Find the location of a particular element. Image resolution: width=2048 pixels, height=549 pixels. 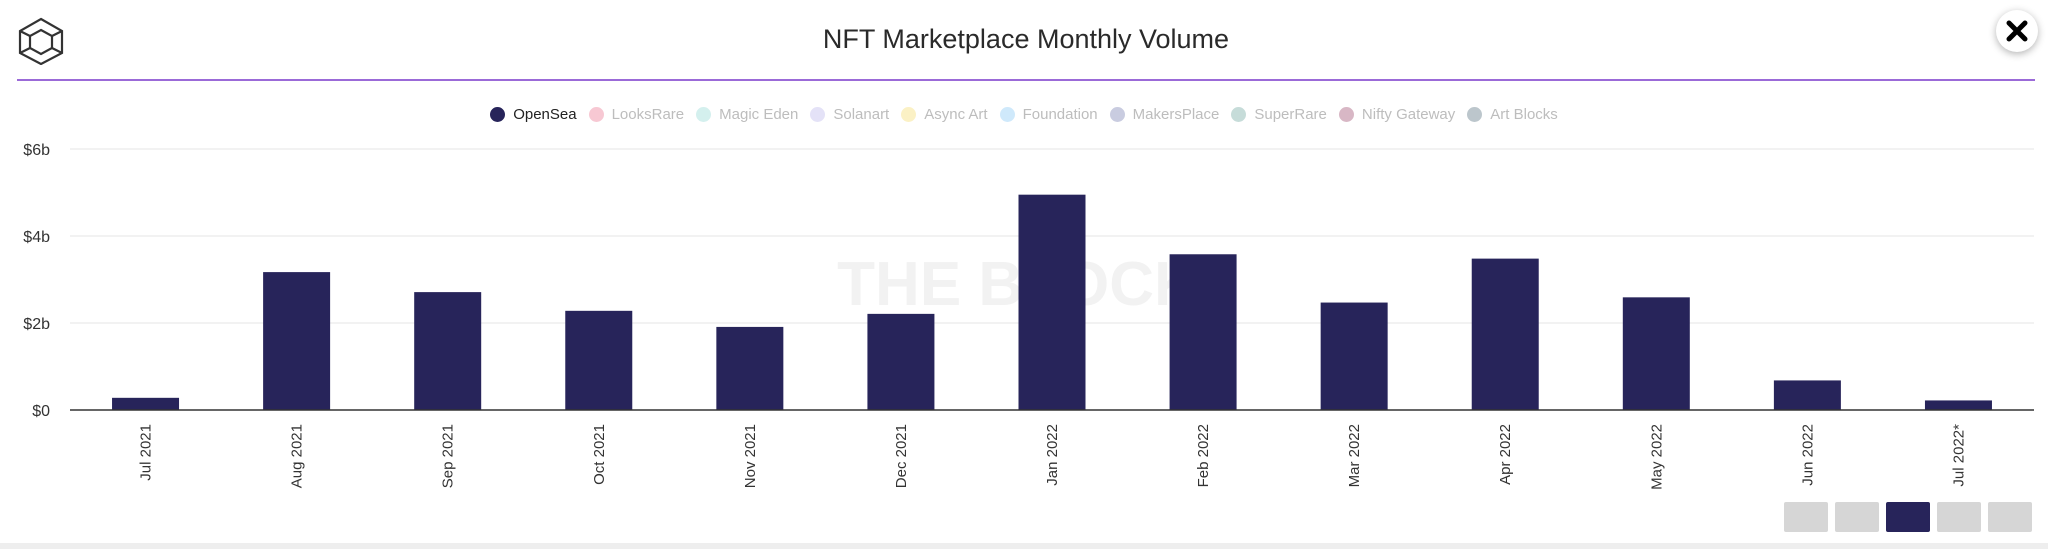

y-tick-label: $2b is located at coordinates (36, 324).